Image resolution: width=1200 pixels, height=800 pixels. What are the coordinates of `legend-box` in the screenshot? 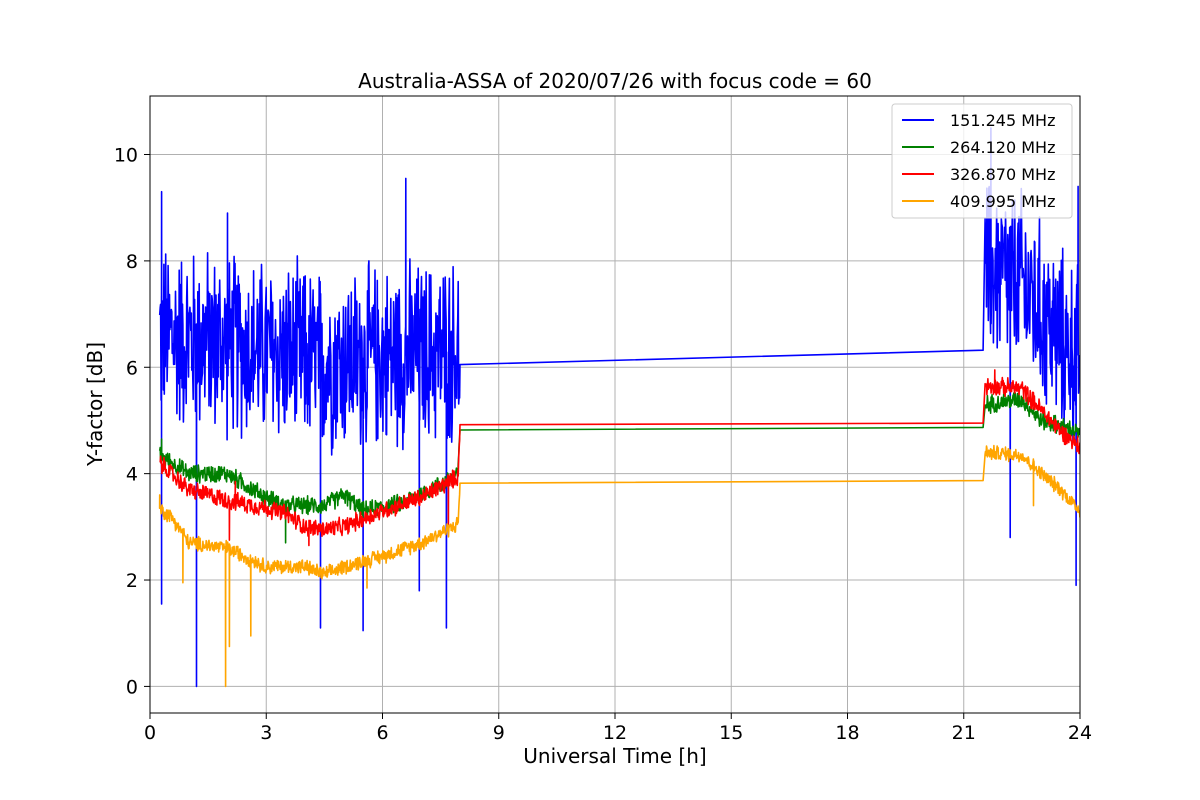 It's located at (982, 161).